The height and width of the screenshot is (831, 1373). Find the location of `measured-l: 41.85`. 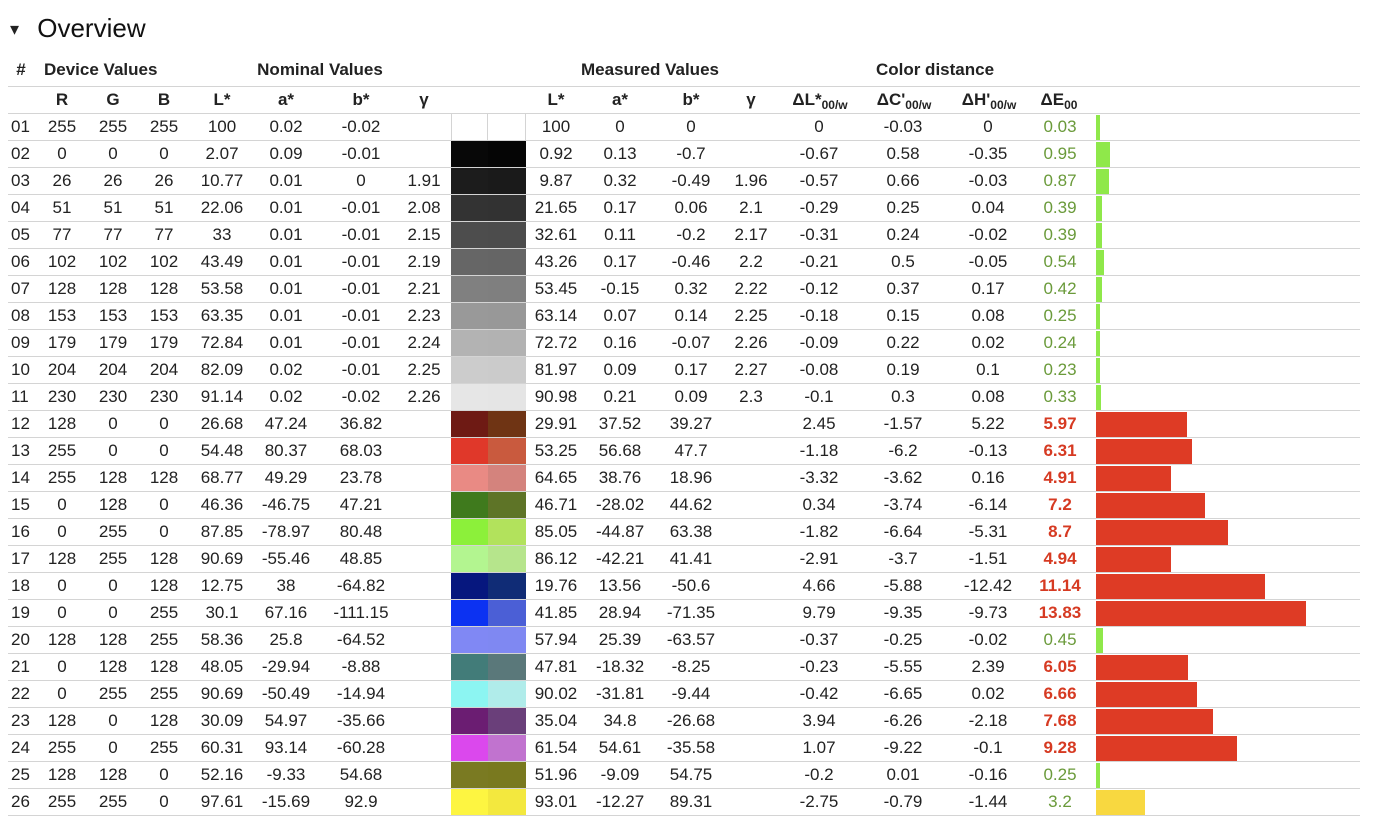

measured-l: 41.85 is located at coordinates (556, 612).